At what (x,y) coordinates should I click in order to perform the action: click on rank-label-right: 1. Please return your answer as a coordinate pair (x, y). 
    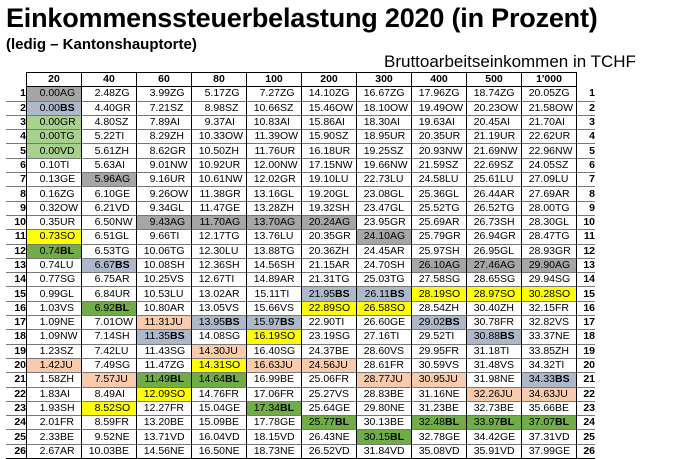
    Looking at the image, I should click on (592, 93).